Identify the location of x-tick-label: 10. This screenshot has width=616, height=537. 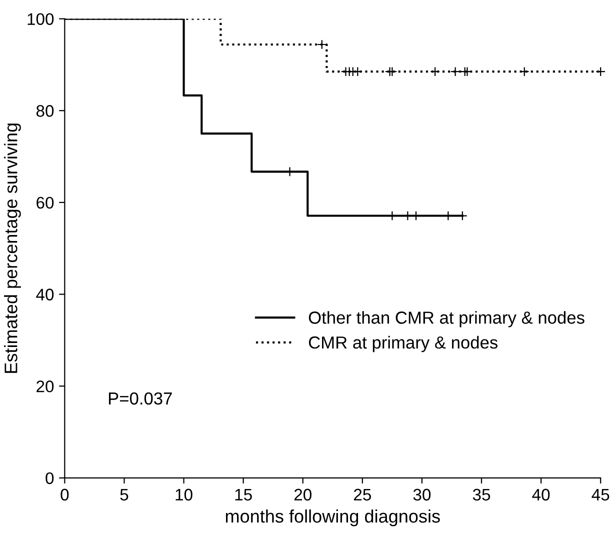
(184, 494).